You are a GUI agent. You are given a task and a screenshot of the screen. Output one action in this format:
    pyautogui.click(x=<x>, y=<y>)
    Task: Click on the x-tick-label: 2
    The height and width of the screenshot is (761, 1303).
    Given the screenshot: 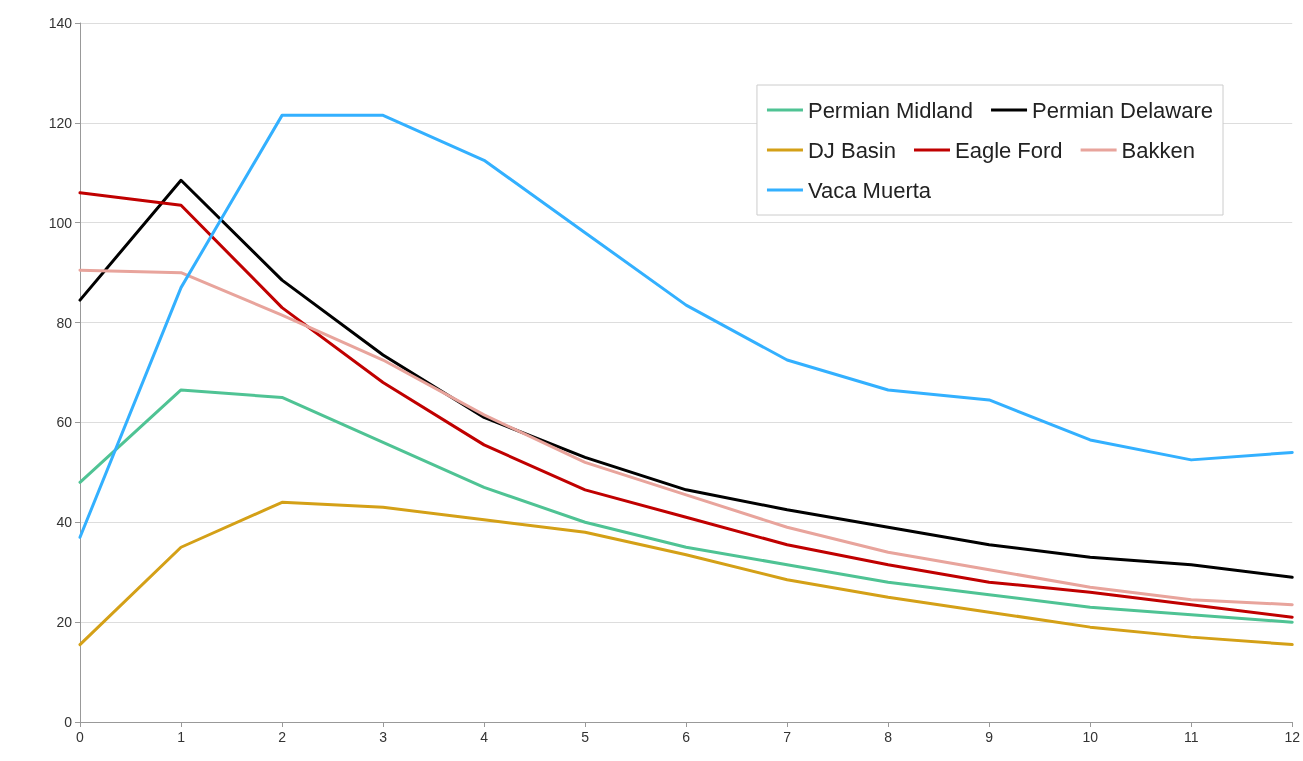 What is the action you would take?
    pyautogui.click(x=282, y=737)
    